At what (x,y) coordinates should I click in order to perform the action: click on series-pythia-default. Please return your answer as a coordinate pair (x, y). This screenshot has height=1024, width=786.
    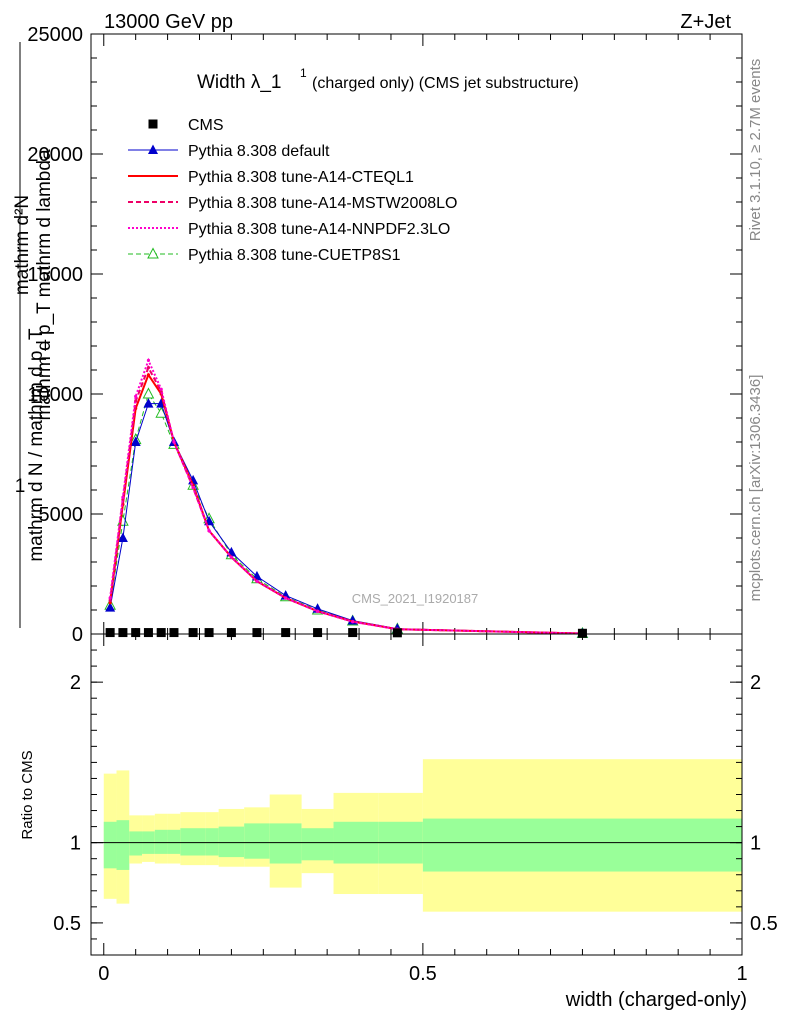
    Looking at the image, I should click on (346, 518).